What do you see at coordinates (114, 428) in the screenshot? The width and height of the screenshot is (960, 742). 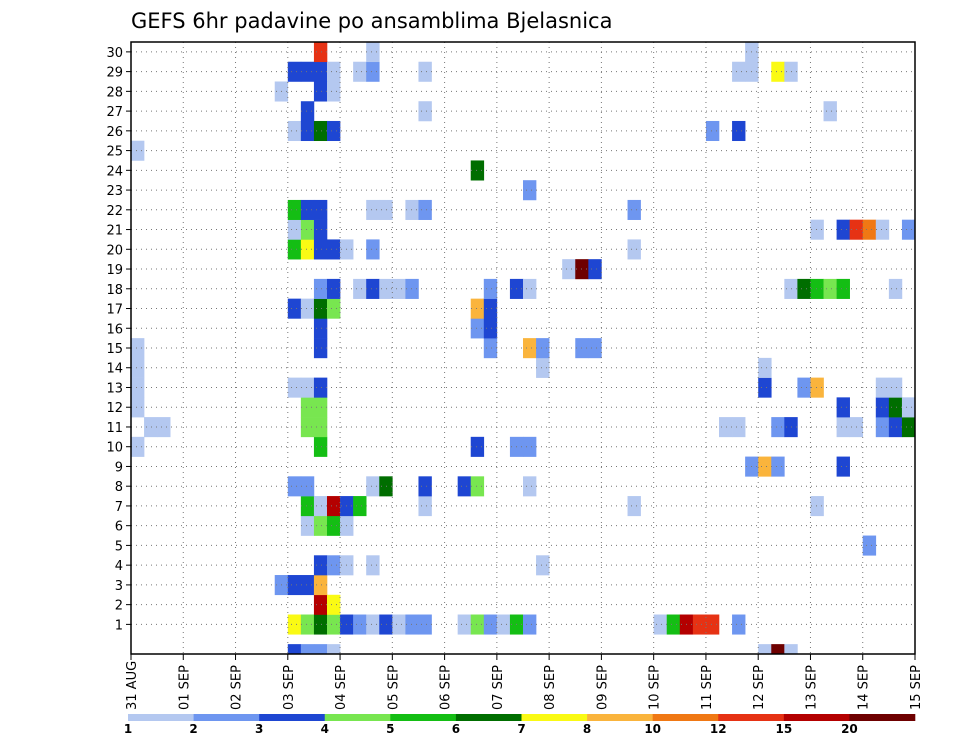 I see `y-tick-label: 11` at bounding box center [114, 428].